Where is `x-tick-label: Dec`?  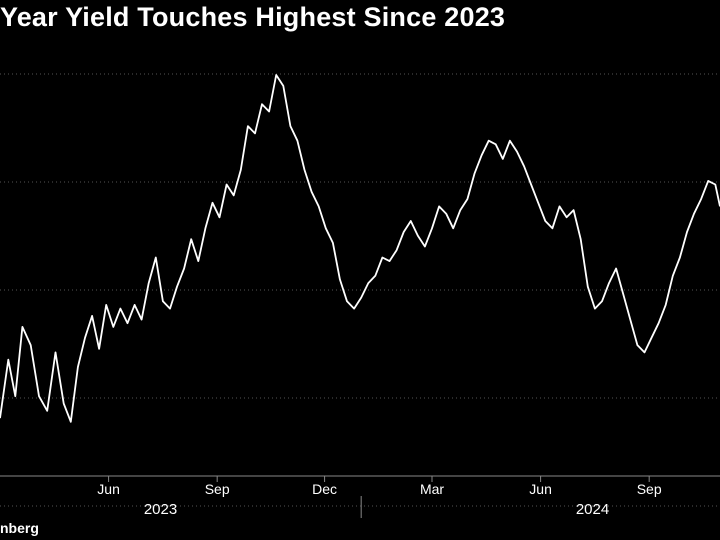 x-tick-label: Dec is located at coordinates (324, 489).